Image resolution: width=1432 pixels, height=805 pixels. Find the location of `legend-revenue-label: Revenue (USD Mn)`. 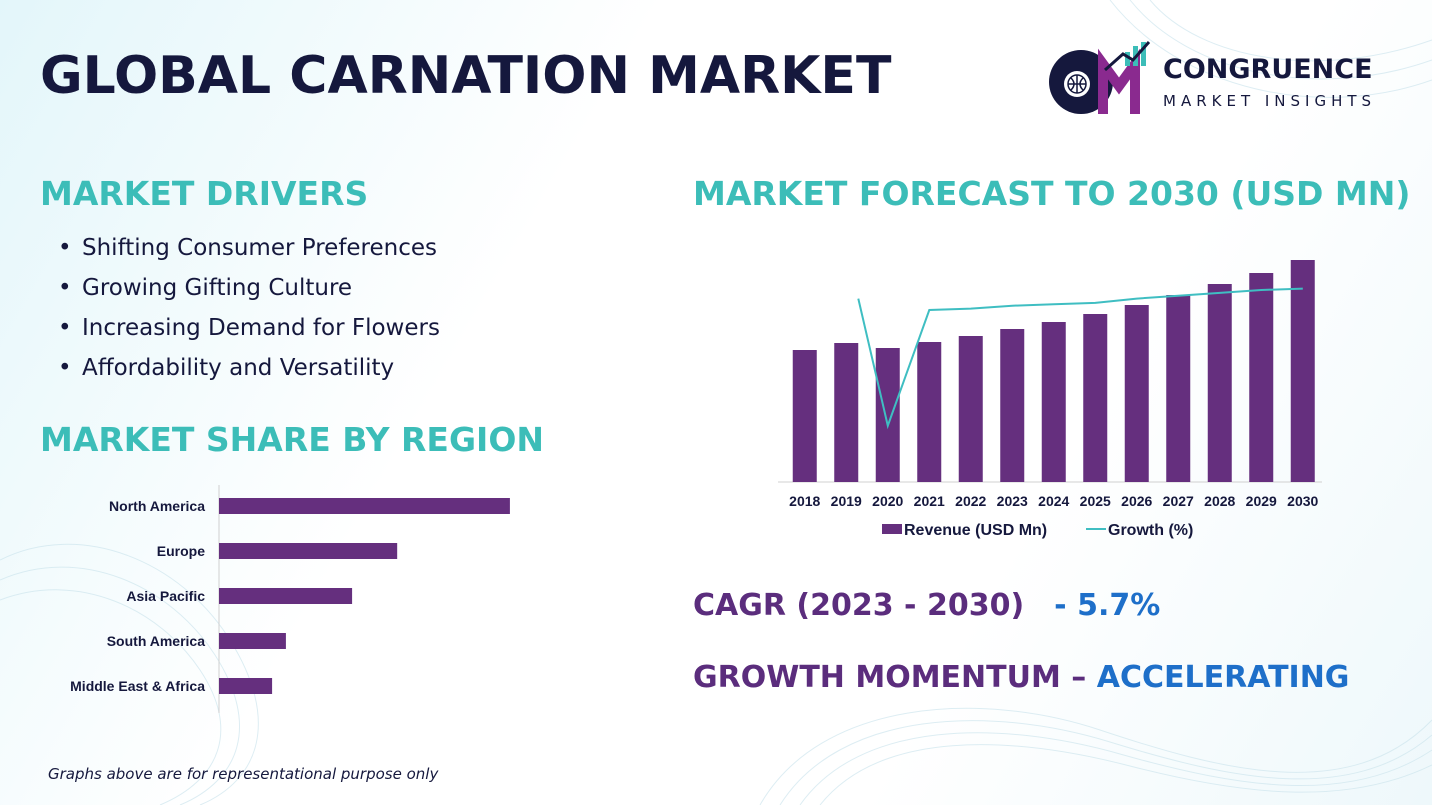

legend-revenue-label: Revenue (USD Mn) is located at coordinates (975, 530).